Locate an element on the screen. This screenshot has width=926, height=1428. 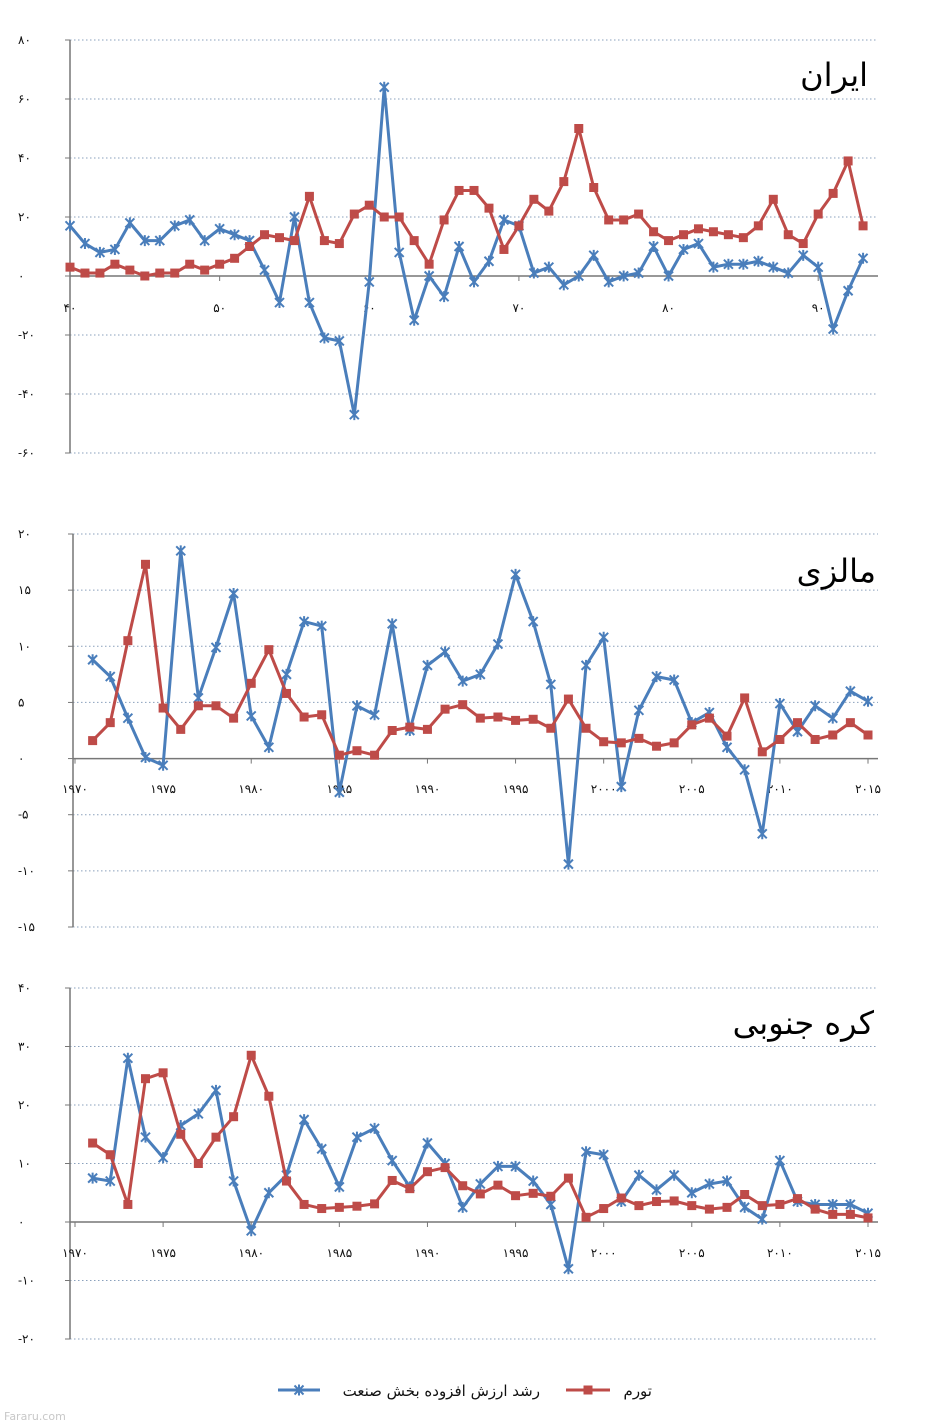
x-tick-label: ۲۰۱۵ is located at coordinates (868, 1253).